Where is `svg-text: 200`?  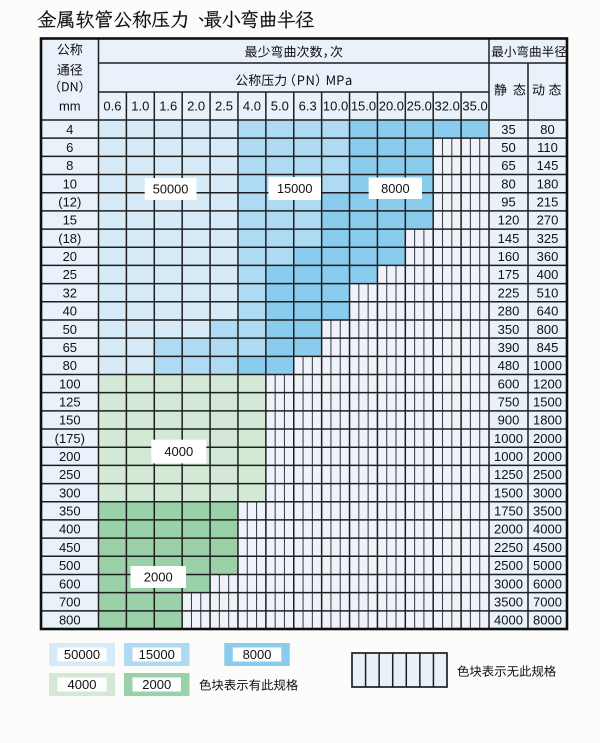 svg-text: 200 is located at coordinates (70, 456).